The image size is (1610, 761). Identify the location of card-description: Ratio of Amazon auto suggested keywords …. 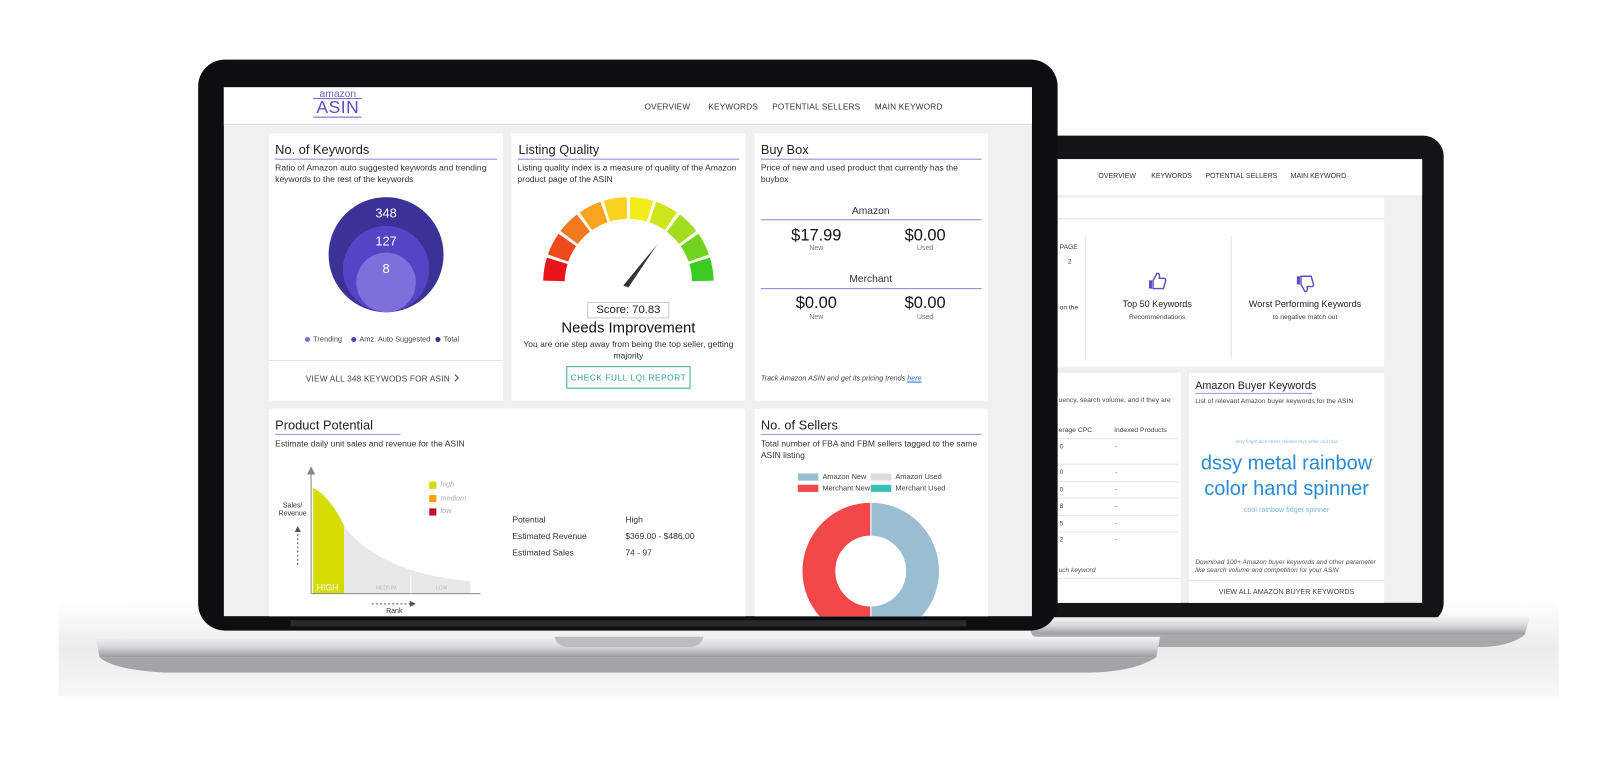
(381, 173).